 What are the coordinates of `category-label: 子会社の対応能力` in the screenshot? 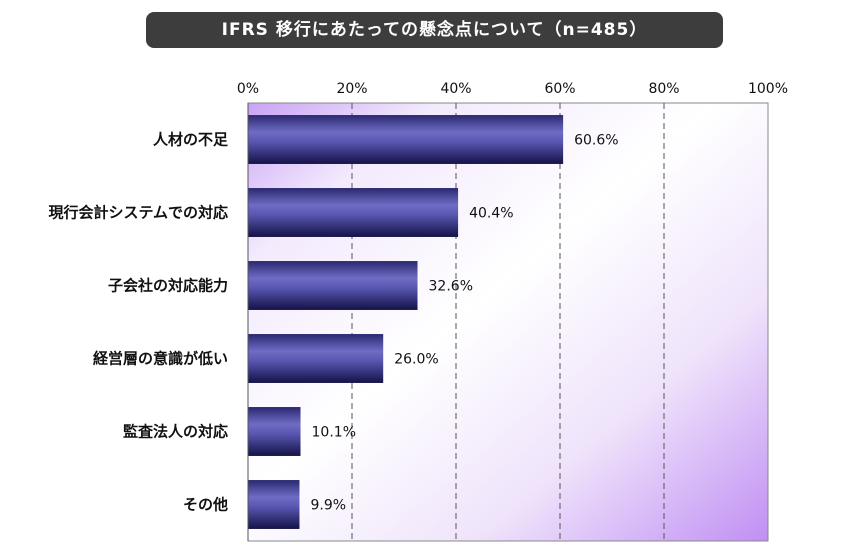 It's located at (168, 286).